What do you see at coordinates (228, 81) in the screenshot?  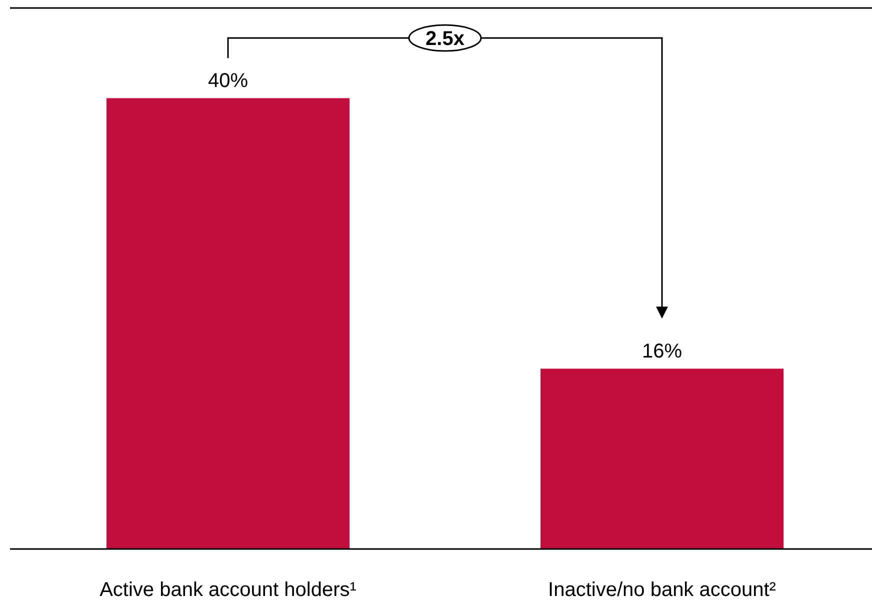 I see `data-label: 40%` at bounding box center [228, 81].